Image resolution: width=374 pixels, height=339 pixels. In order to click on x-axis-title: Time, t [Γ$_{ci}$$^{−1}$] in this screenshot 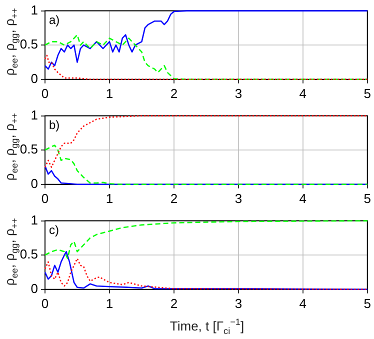, I will do `click(207, 326)`.